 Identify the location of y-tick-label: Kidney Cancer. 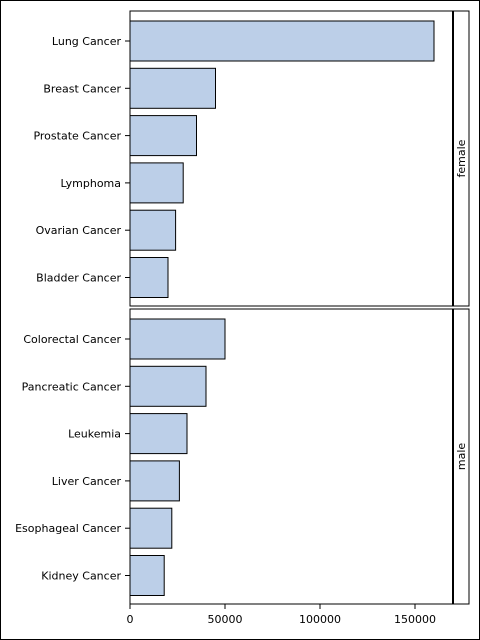
(81, 576).